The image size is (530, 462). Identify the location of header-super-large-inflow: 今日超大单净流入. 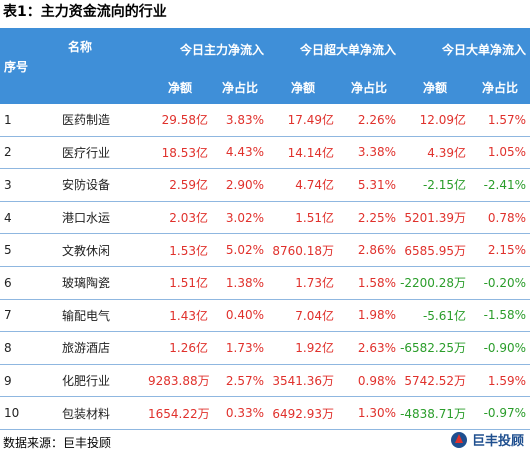
(334, 49).